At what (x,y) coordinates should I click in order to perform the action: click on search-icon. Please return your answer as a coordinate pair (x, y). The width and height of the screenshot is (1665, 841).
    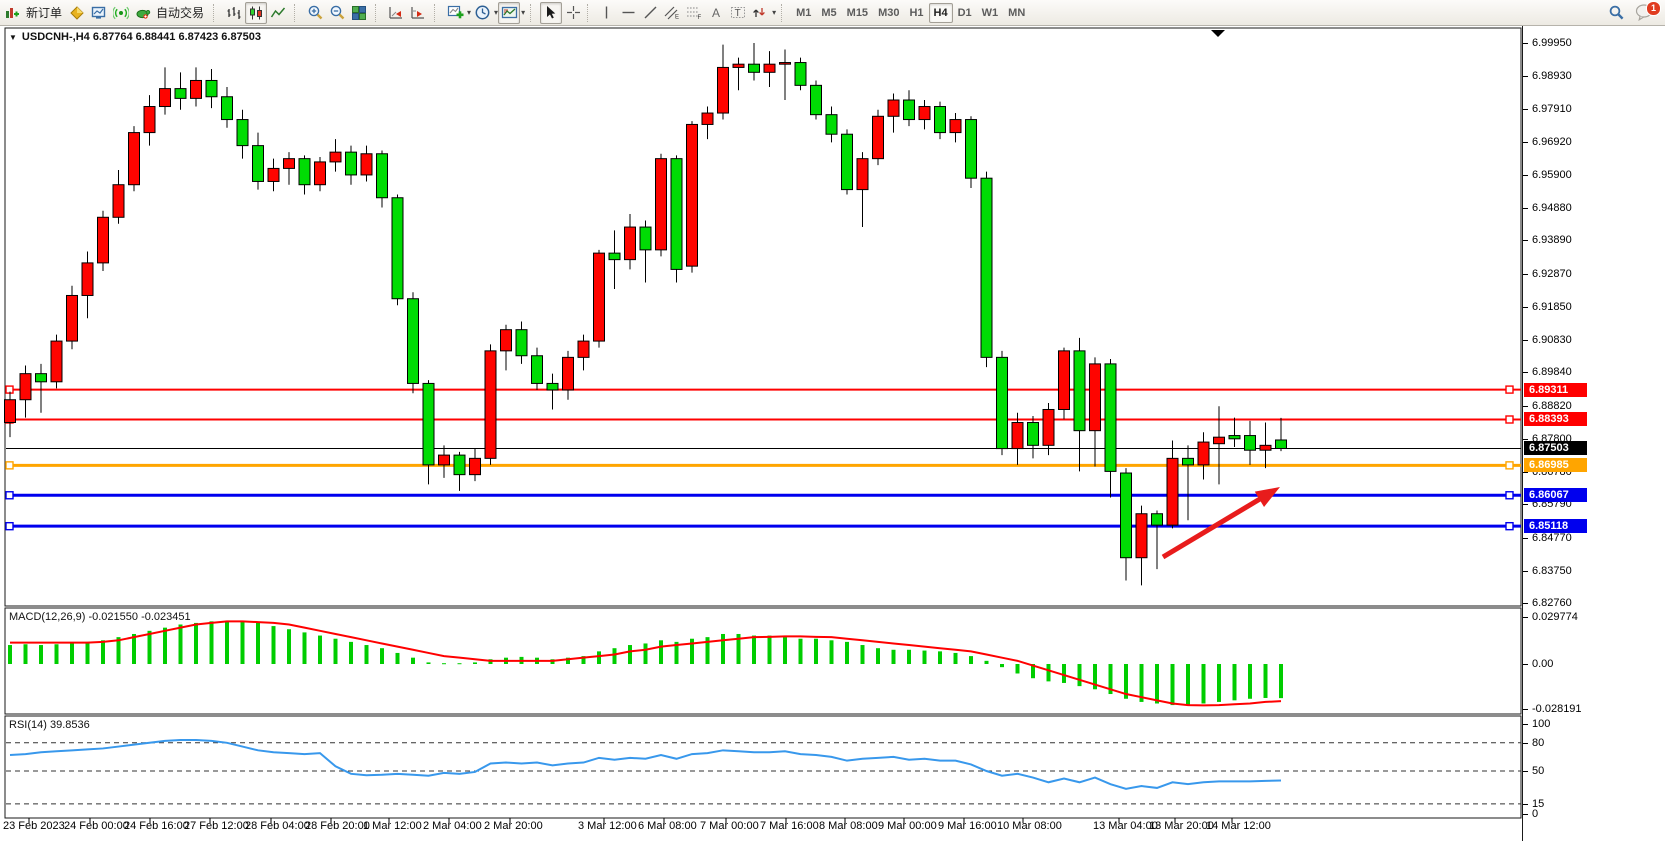
    Looking at the image, I should click on (1616, 12).